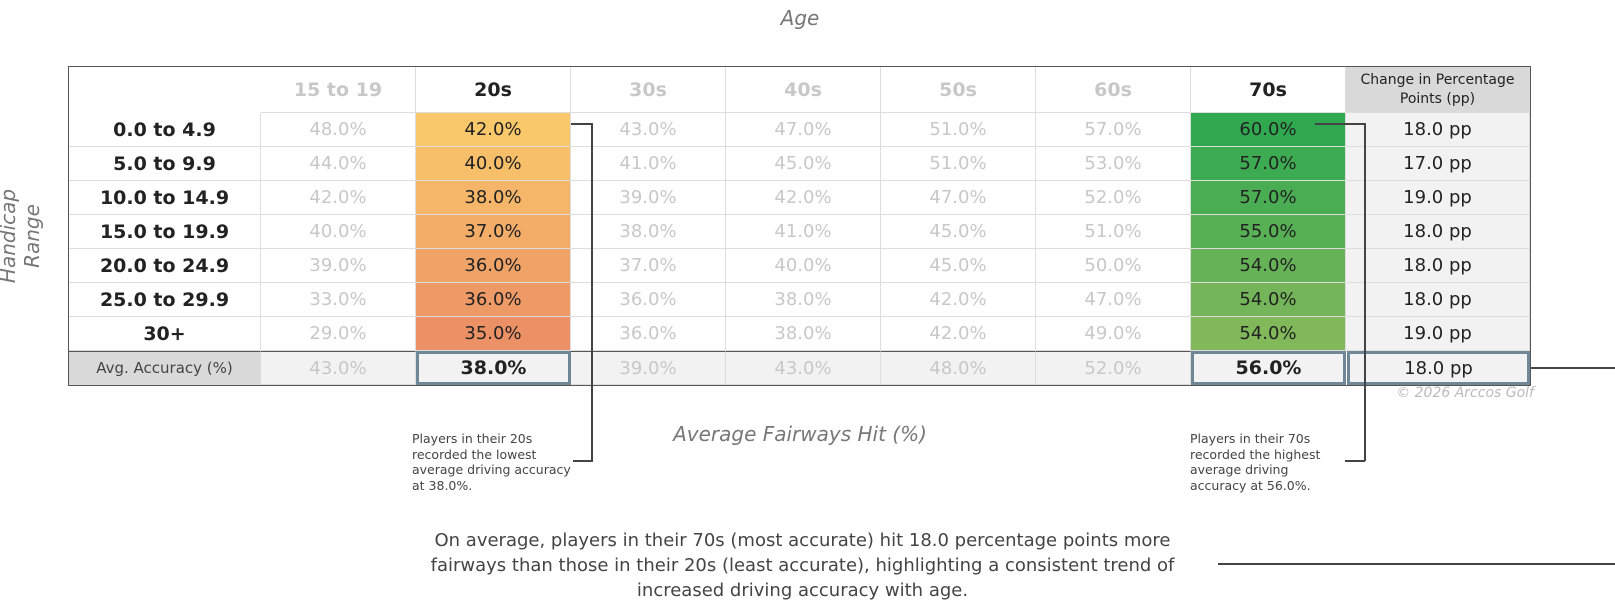  I want to click on table-cell: 43.0%, so click(648, 130).